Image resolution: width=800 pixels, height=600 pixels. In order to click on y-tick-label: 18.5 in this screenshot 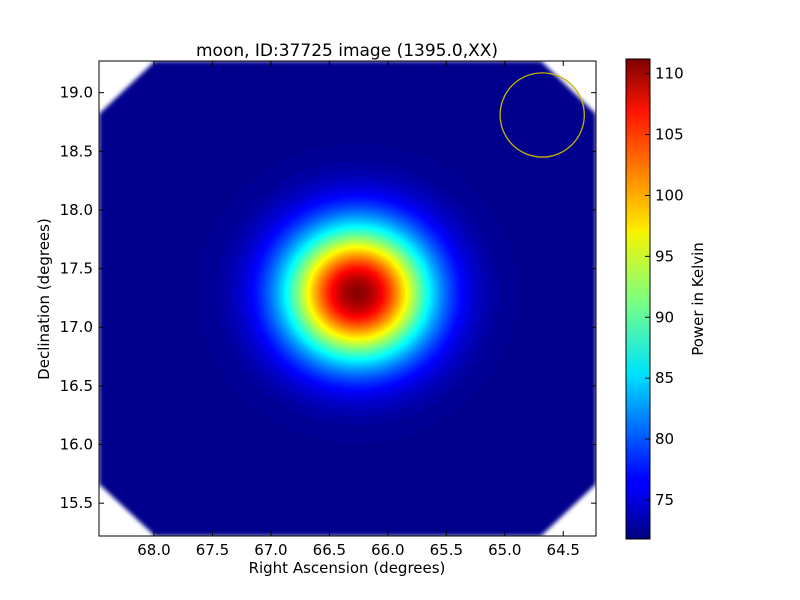, I will do `click(76, 151)`.